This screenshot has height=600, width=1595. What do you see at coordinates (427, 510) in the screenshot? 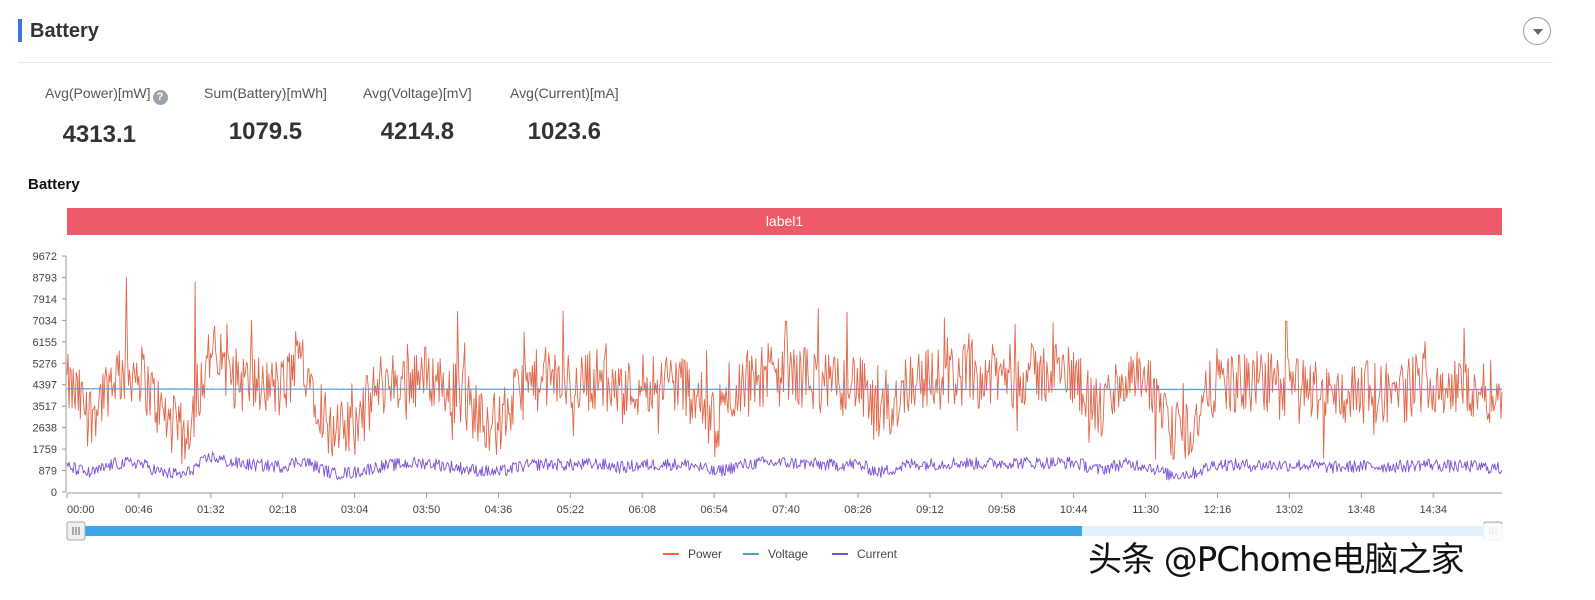
I see `x-tick-label: 03:50` at bounding box center [427, 510].